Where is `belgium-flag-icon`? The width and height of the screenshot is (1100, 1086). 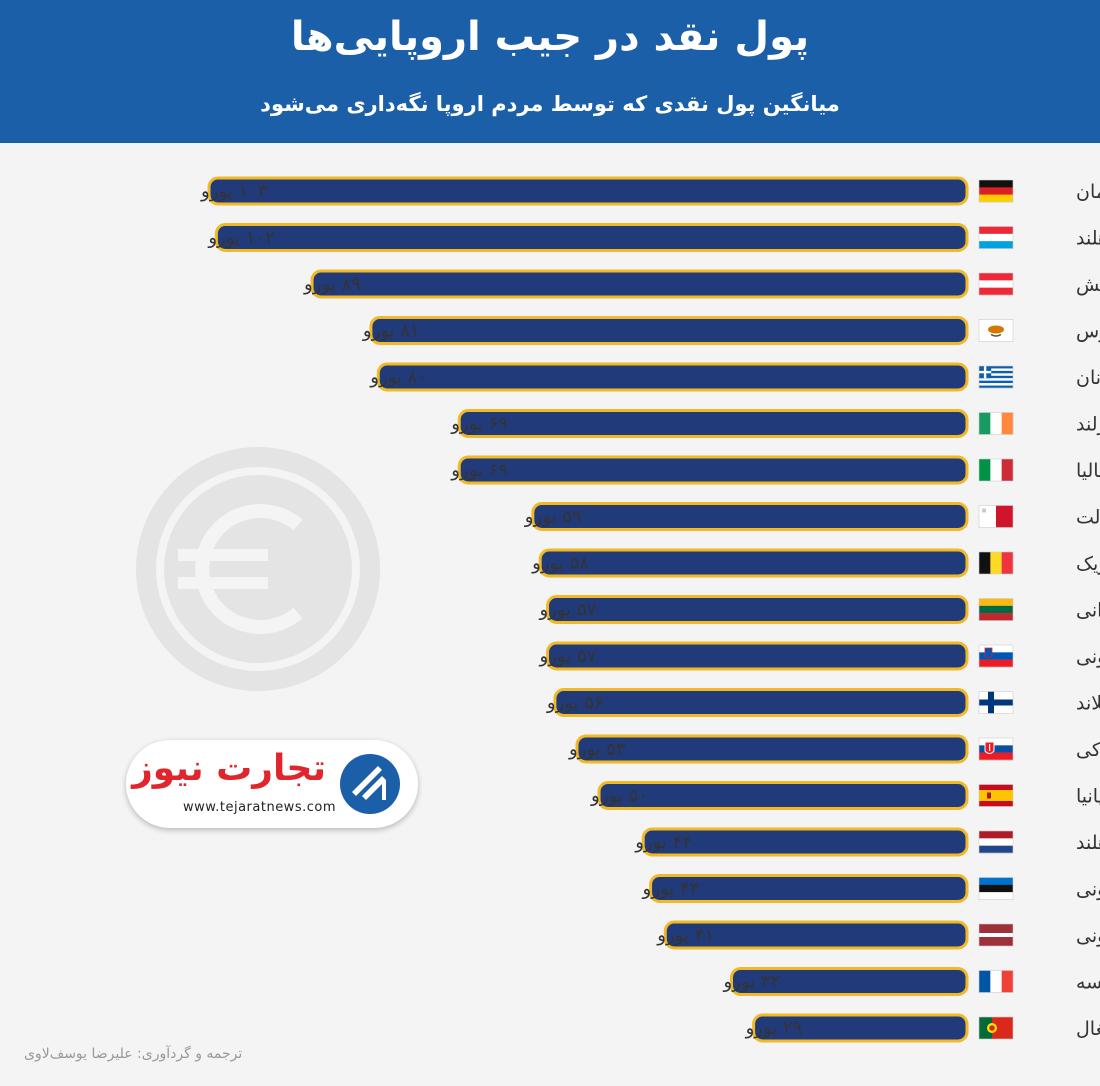 belgium-flag-icon is located at coordinates (996, 563).